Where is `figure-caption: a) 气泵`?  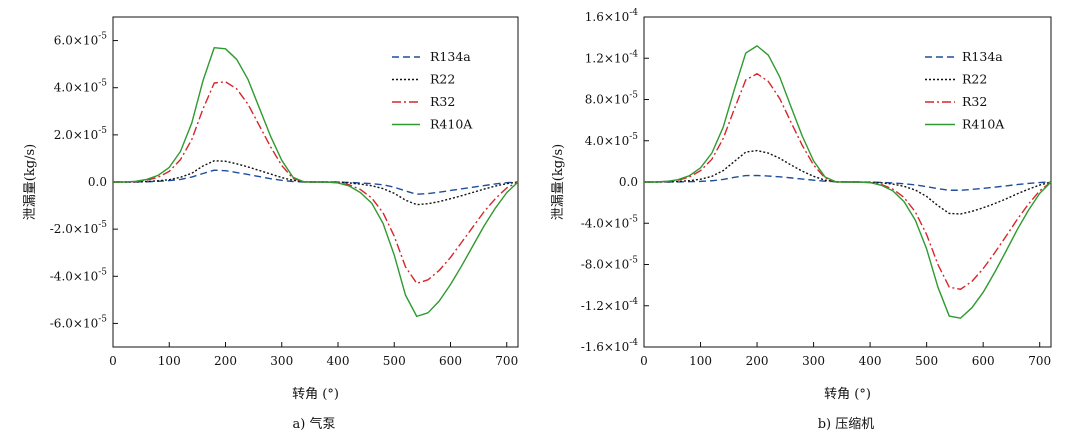 figure-caption: a) 气泵 is located at coordinates (314, 424).